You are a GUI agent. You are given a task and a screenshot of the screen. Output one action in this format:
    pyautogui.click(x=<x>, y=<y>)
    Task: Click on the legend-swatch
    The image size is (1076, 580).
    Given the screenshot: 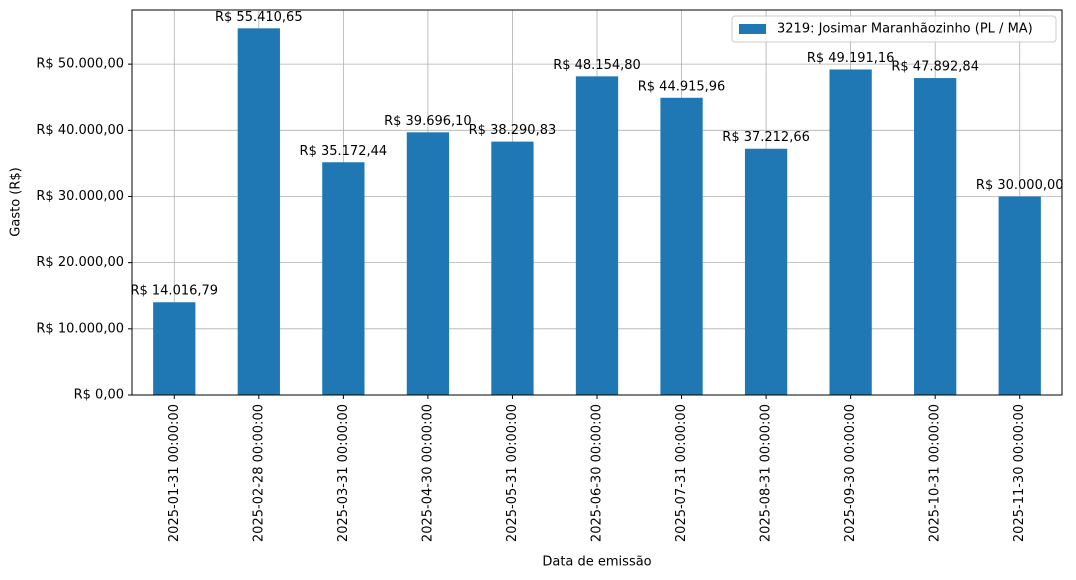 What is the action you would take?
    pyautogui.click(x=752, y=29)
    